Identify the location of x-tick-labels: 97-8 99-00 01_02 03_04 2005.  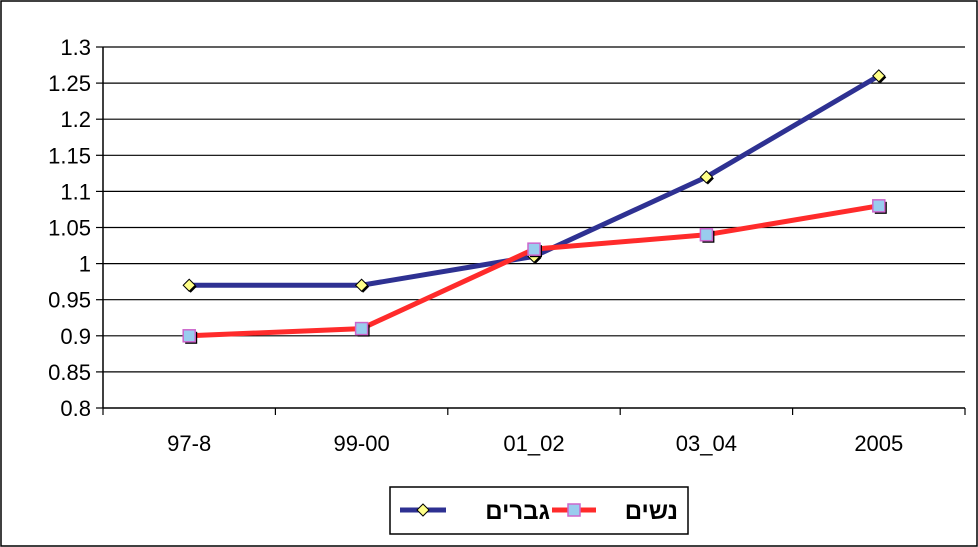
(535, 443).